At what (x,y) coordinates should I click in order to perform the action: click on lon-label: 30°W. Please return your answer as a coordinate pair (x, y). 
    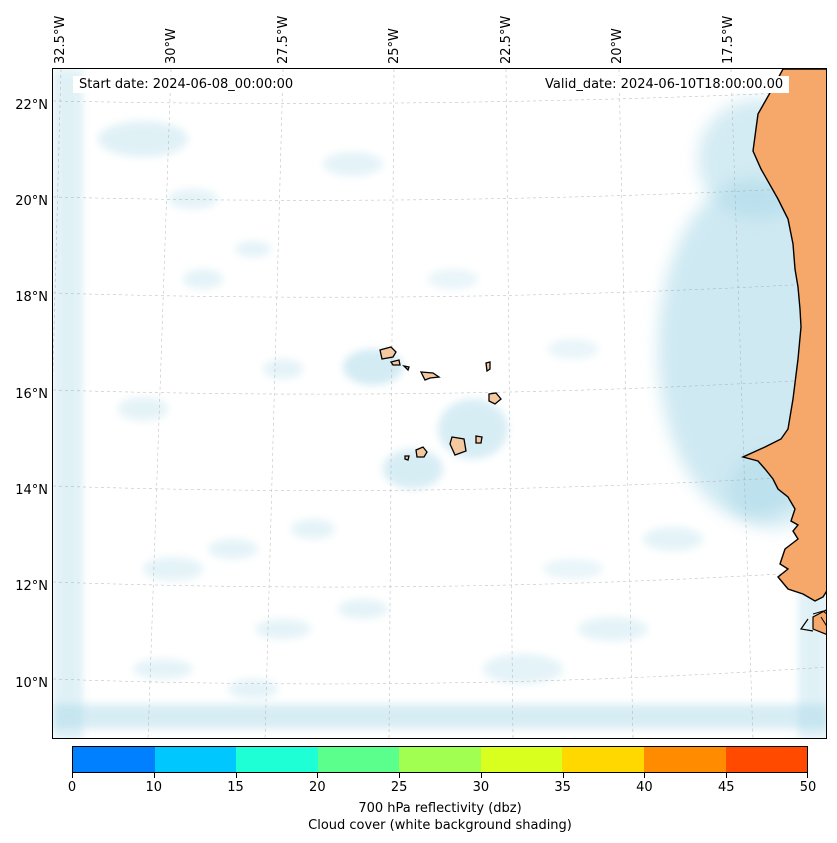
    Looking at the image, I should click on (171, 46).